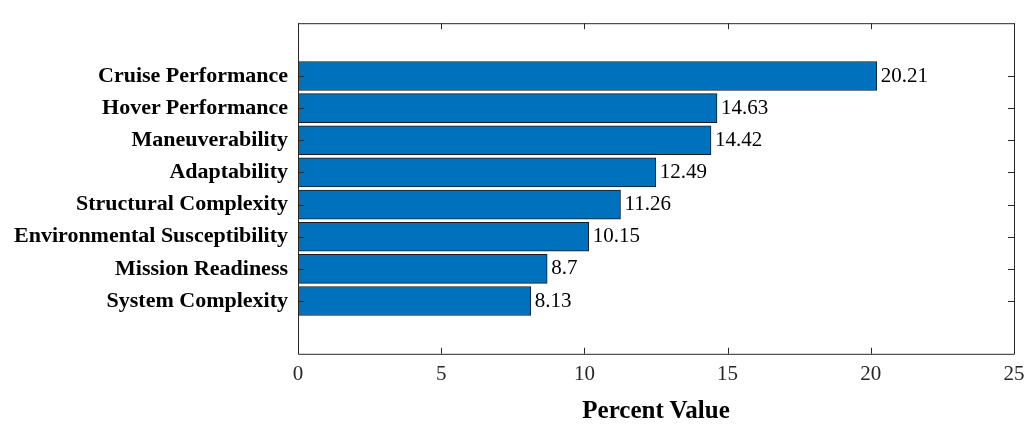 The width and height of the screenshot is (1036, 433). What do you see at coordinates (195, 106) in the screenshot?
I see `y-tick-label: Hover Performance` at bounding box center [195, 106].